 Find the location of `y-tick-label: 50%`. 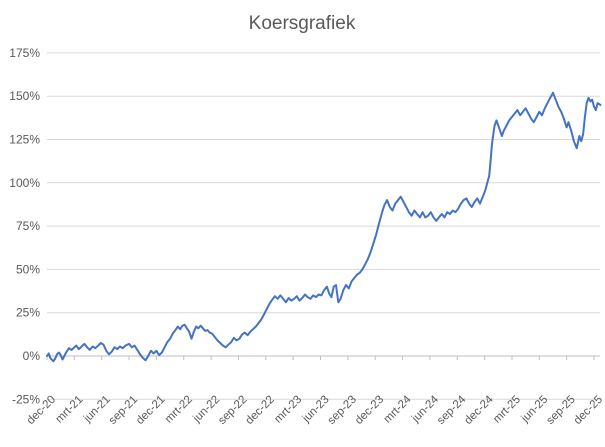

y-tick-label: 50% is located at coordinates (28, 269).